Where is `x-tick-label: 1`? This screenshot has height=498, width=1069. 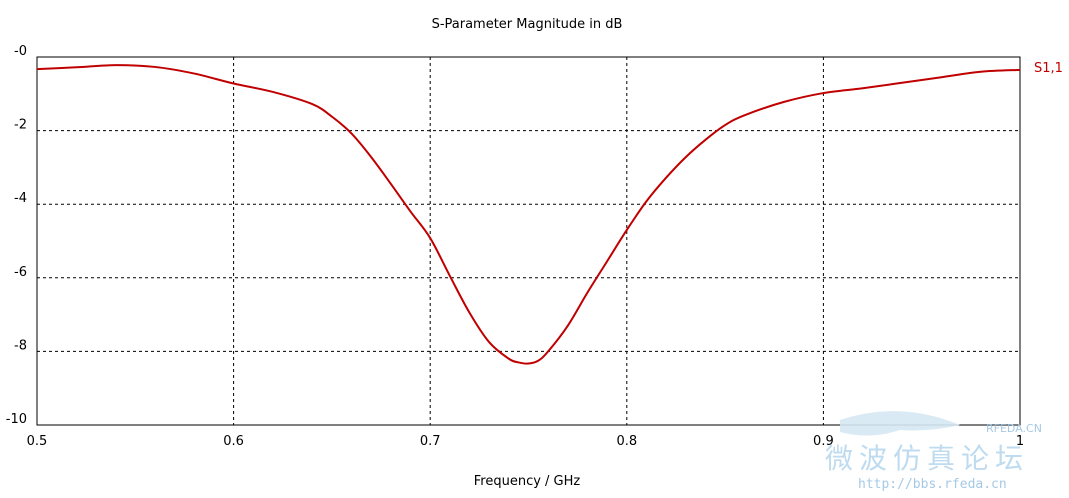 x-tick-label: 1 is located at coordinates (1020, 441).